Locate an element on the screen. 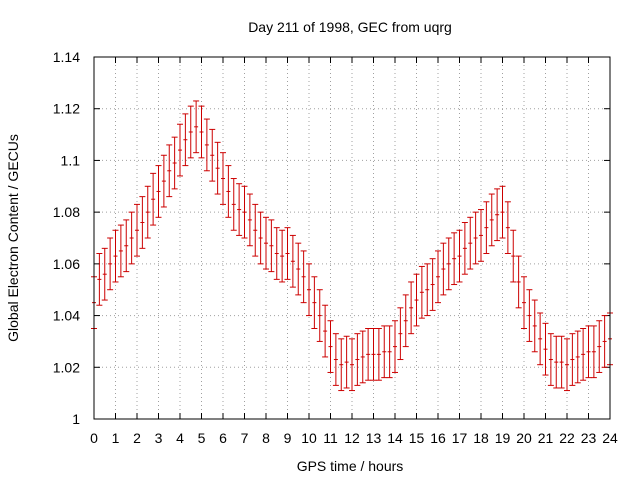 The image size is (640, 480). x-axis-label: GPS time / hours is located at coordinates (350, 466).